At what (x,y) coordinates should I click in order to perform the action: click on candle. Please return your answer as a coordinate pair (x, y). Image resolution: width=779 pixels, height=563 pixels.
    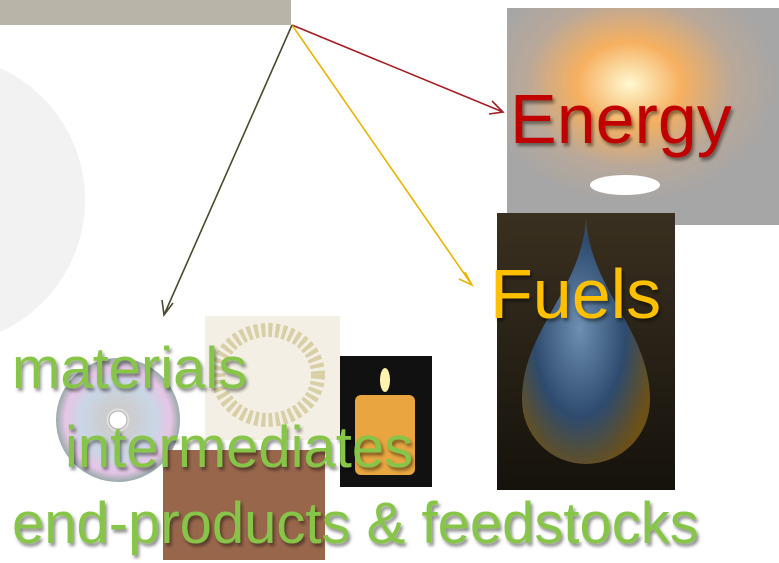
    Looking at the image, I should click on (385, 435).